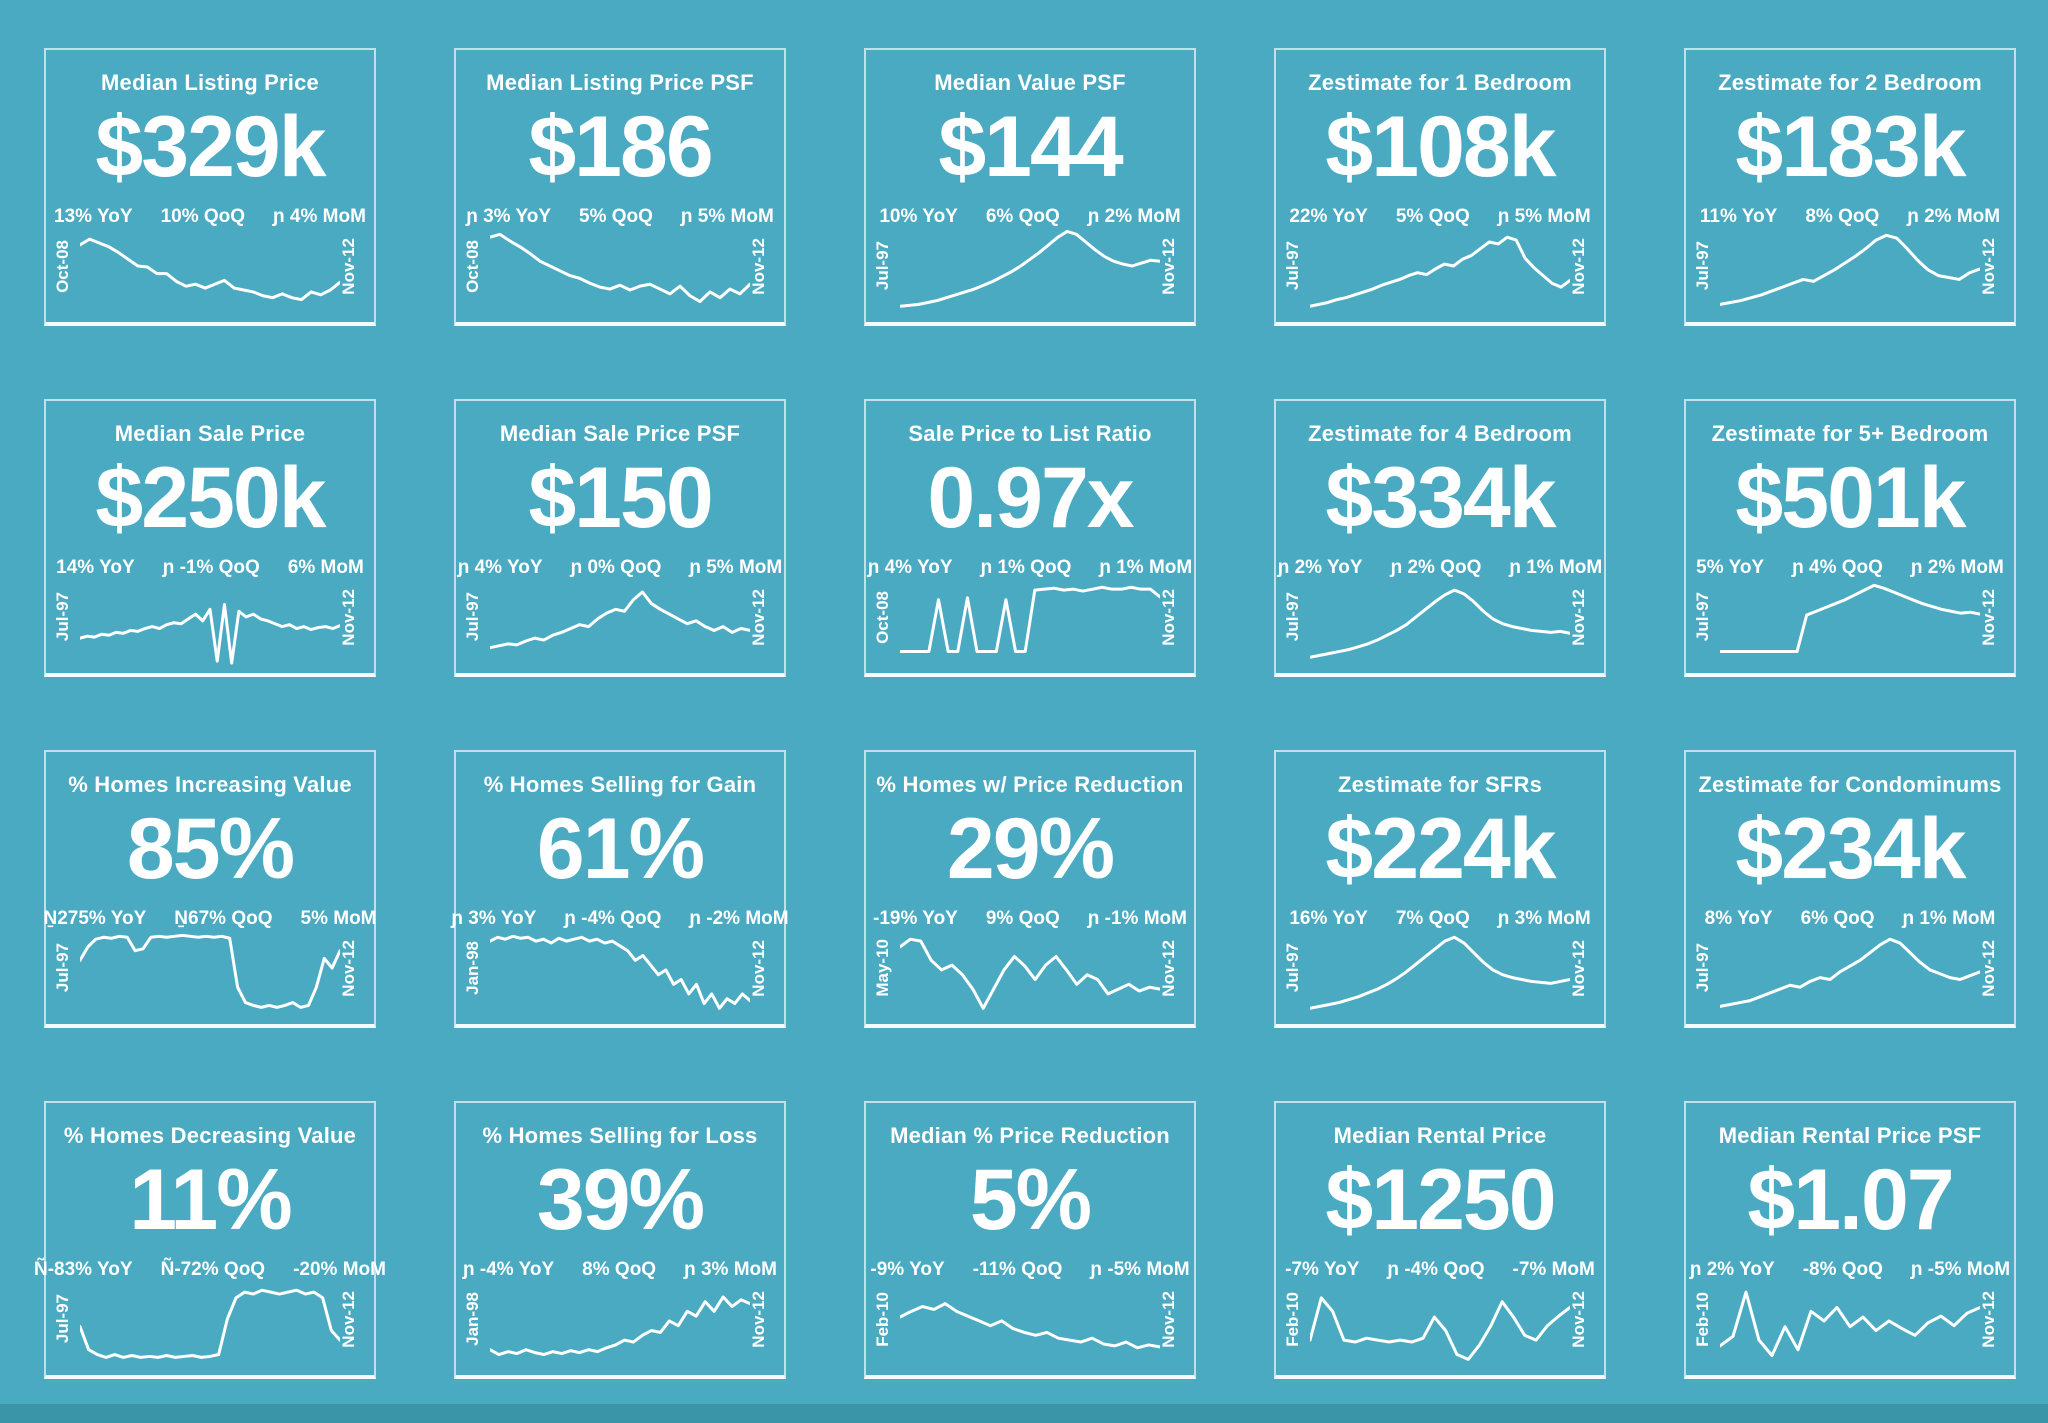 The width and height of the screenshot is (2048, 1423). I want to click on kpi-stats-row: ɲ 2% YoY -8% QoQ ɲ -5% MoM, so click(1850, 1270).